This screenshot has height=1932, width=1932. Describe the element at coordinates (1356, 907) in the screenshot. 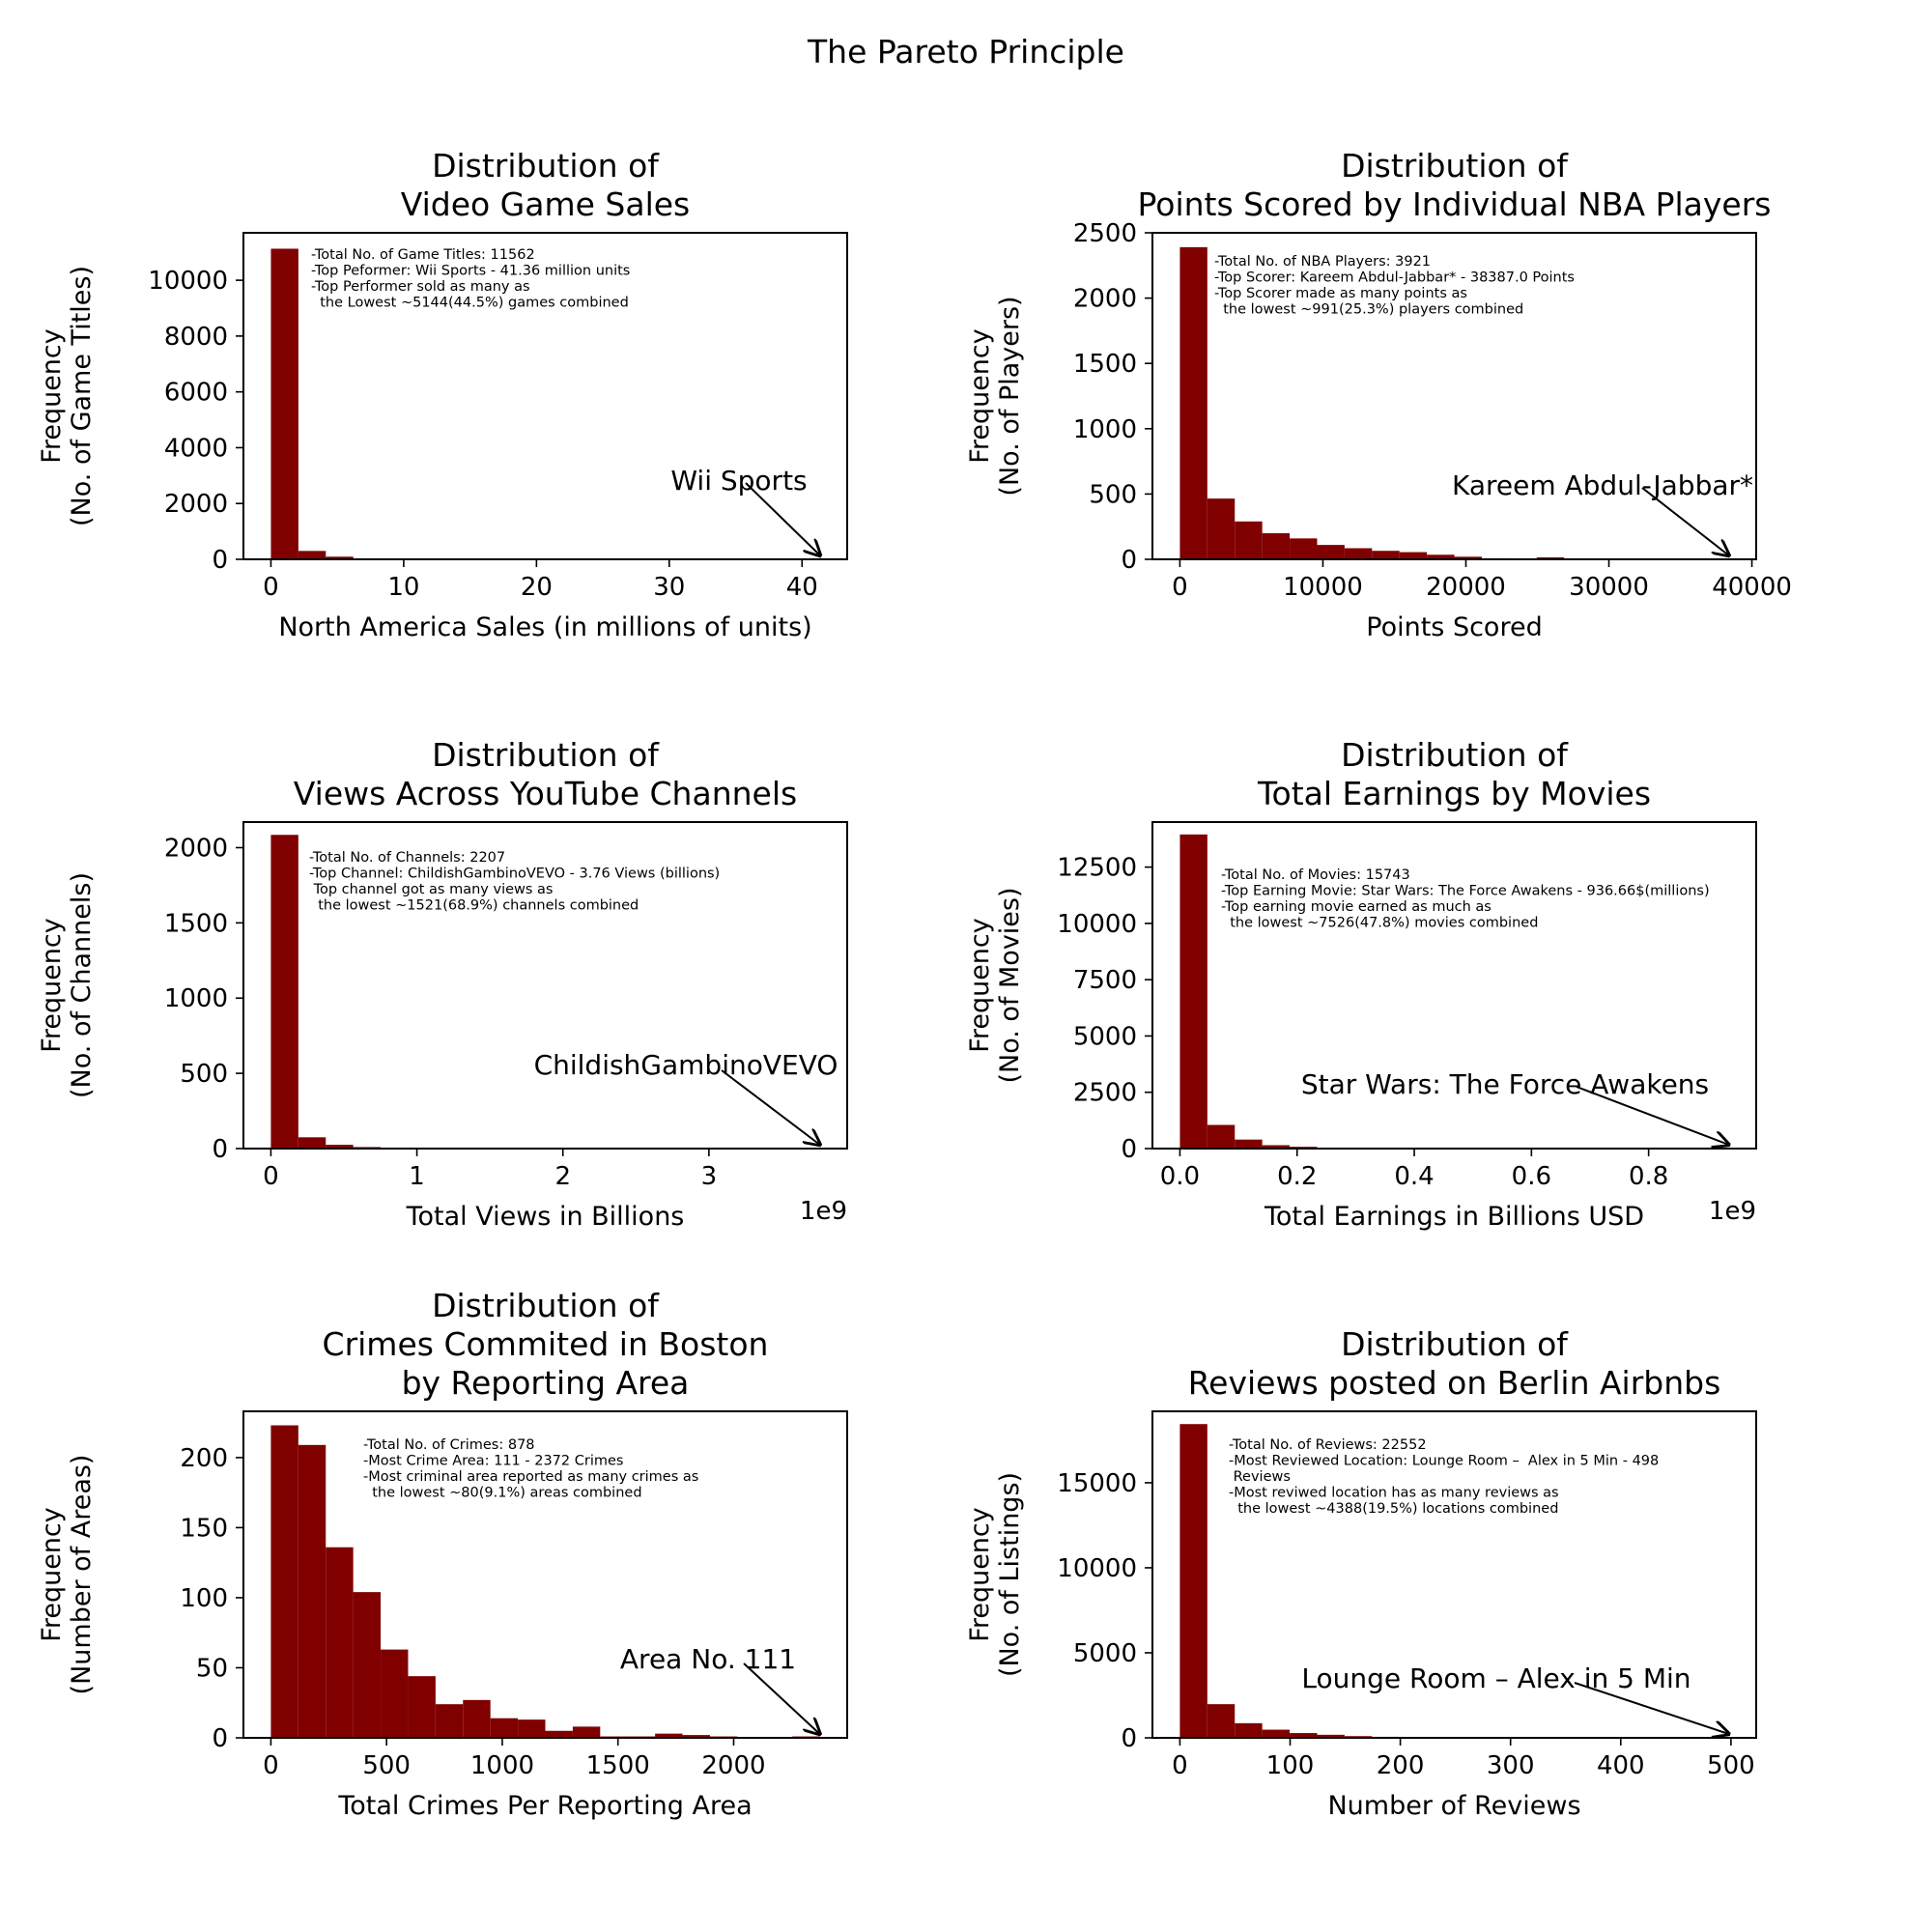

I see `stats-text-line: -Top earning movie earned as much as` at that location.